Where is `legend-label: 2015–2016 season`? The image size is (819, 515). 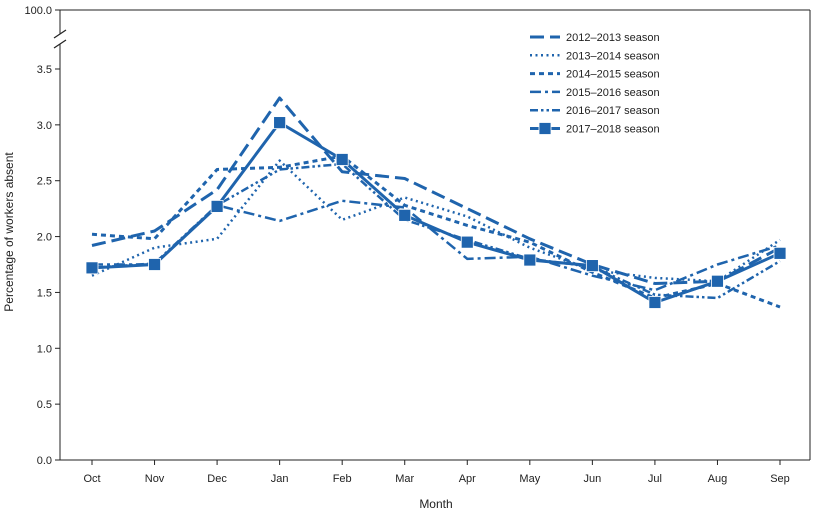
legend-label: 2015–2016 season is located at coordinates (613, 93).